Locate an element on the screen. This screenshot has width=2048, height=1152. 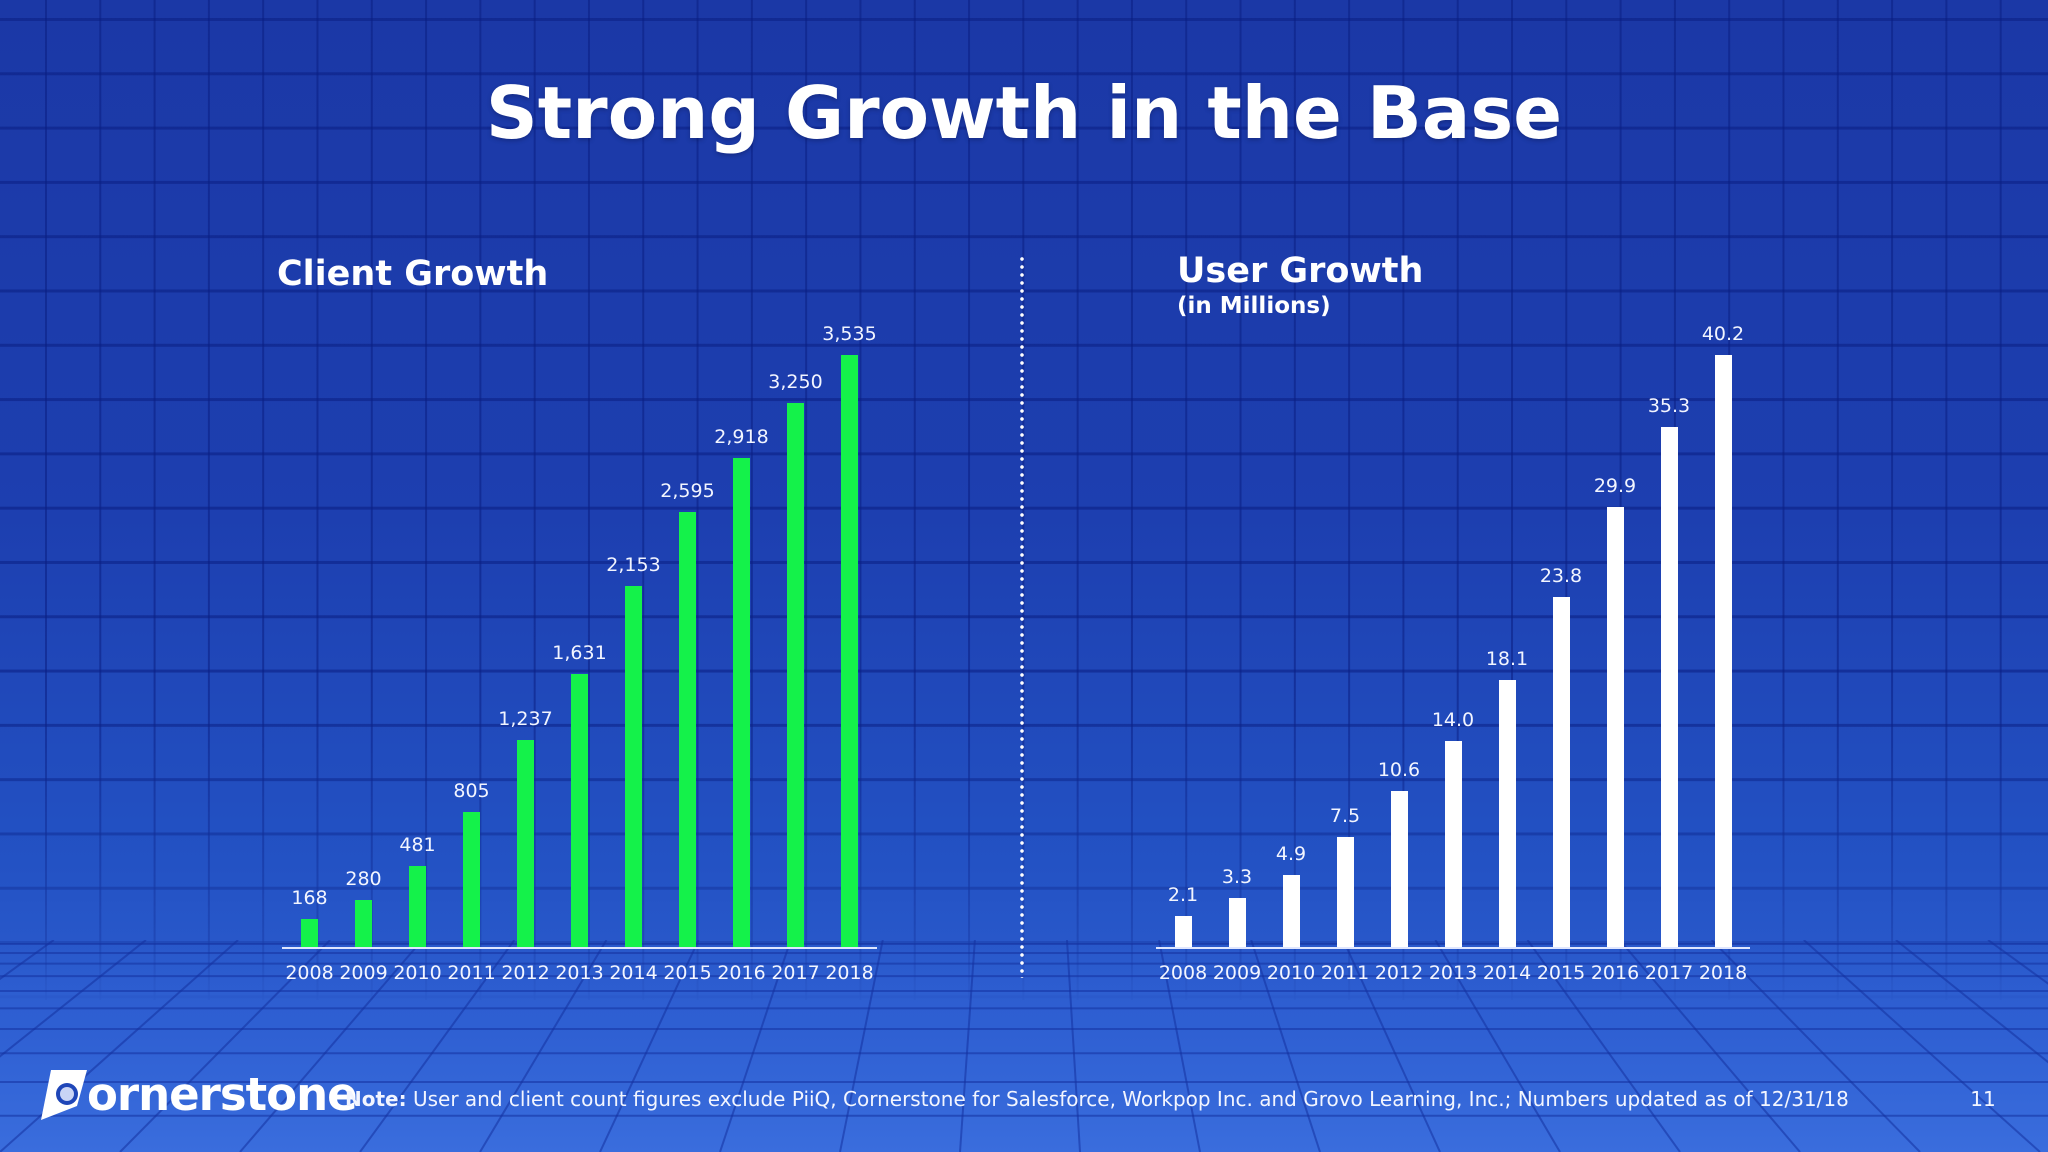
client-value-label: 2,153 is located at coordinates (633, 565).